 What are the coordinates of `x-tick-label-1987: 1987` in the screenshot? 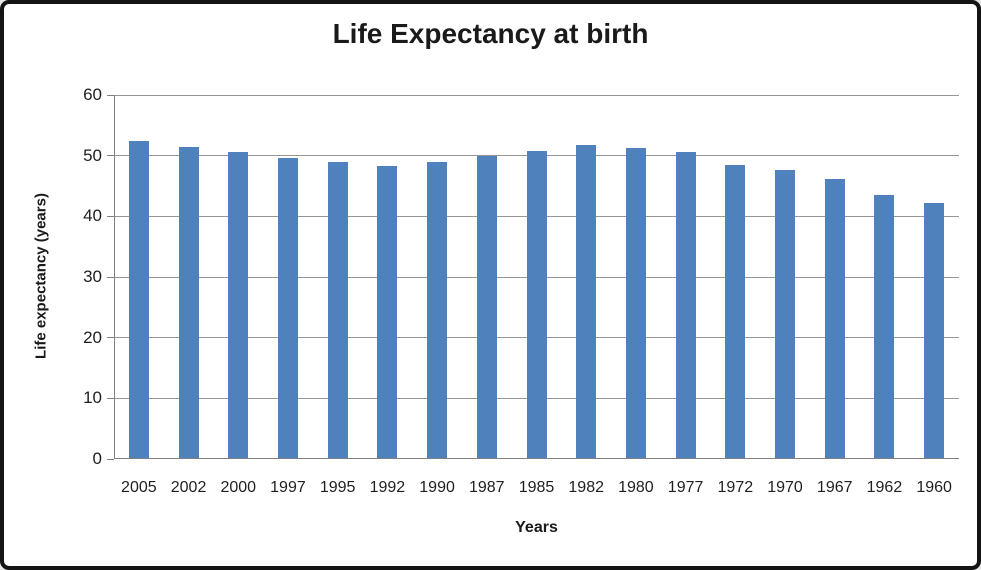 It's located at (486, 487).